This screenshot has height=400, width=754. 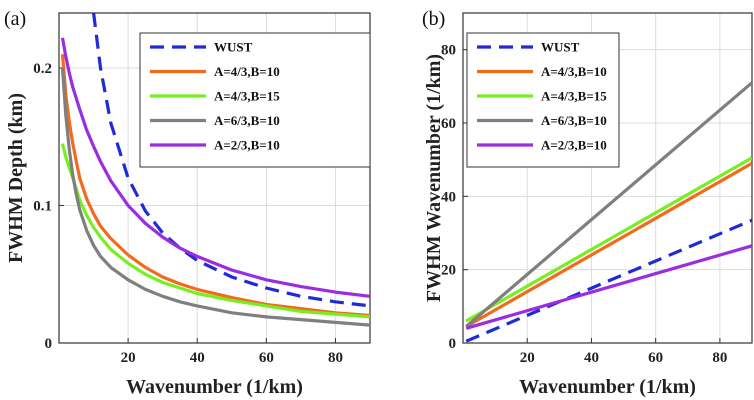 What do you see at coordinates (434, 178) in the screenshot?
I see `panel-b-y-axis-label: FWHM Wavenumber (1/km)` at bounding box center [434, 178].